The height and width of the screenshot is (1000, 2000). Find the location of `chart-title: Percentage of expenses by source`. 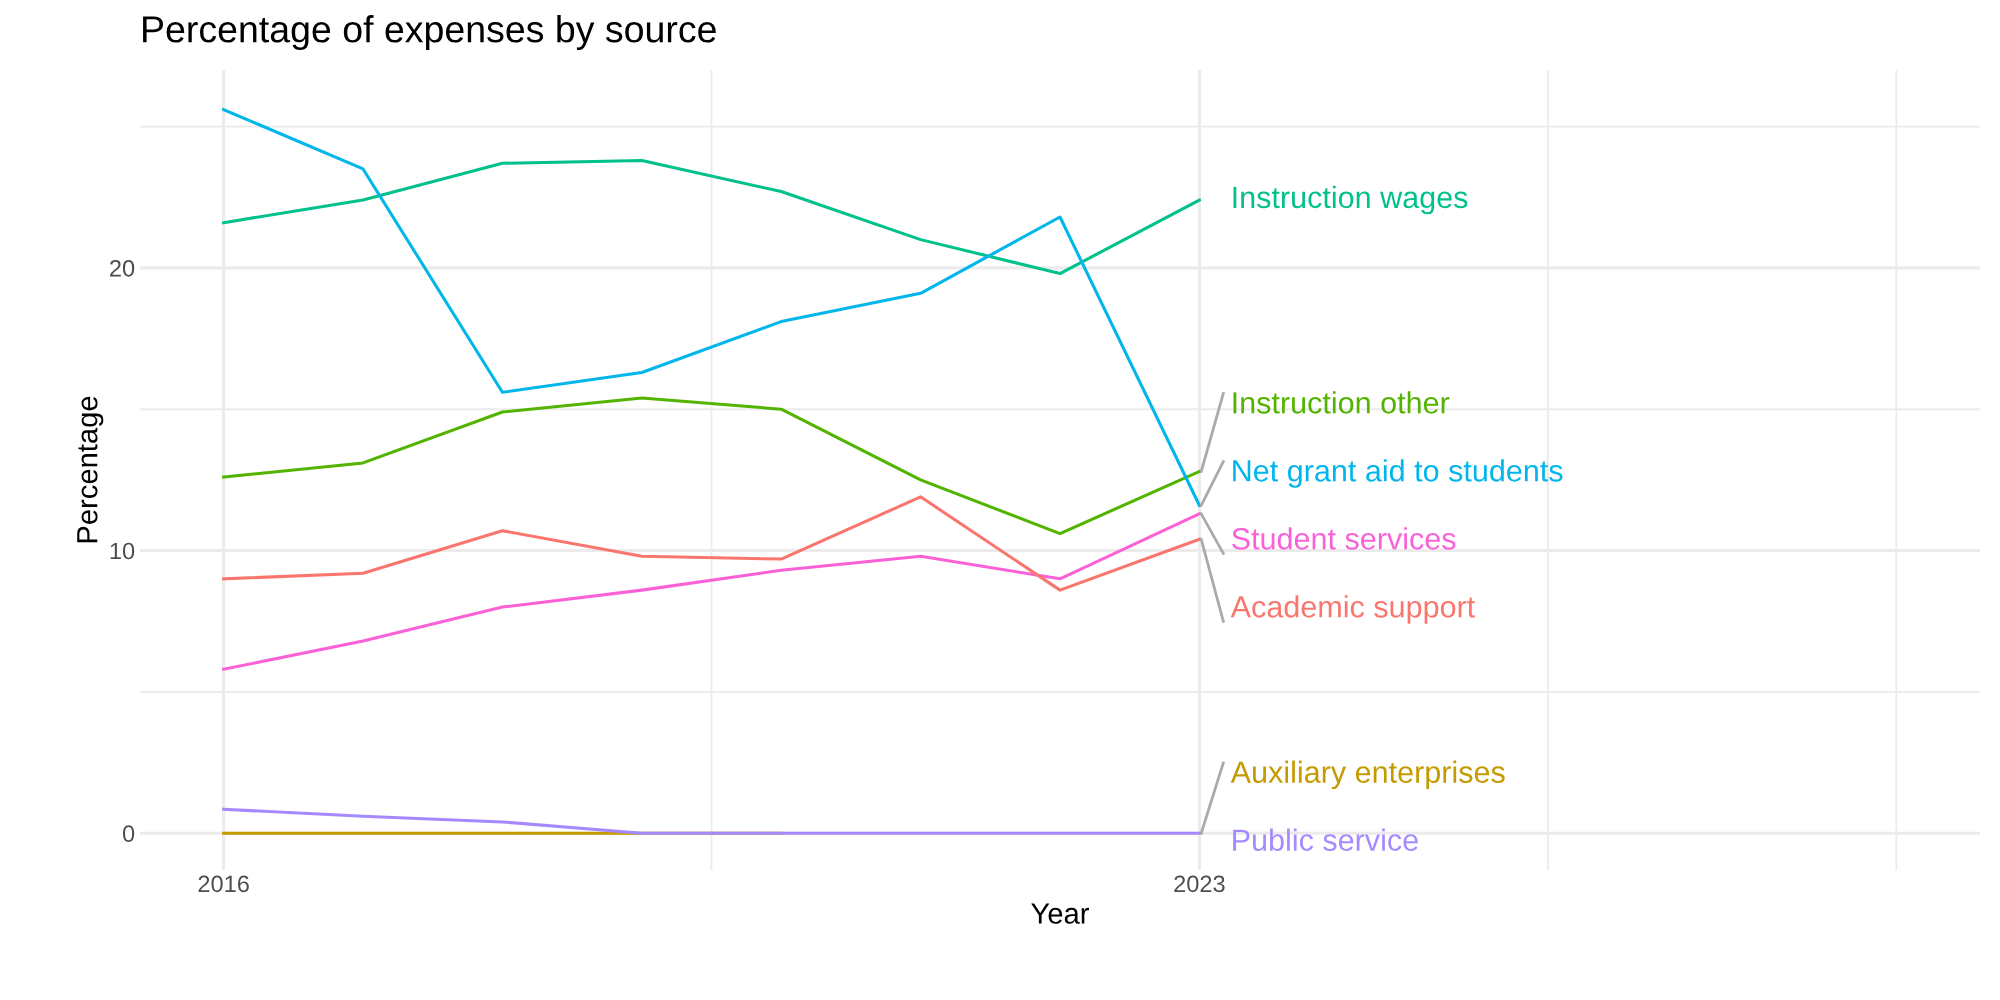

chart-title: Percentage of expenses by source is located at coordinates (429, 32).